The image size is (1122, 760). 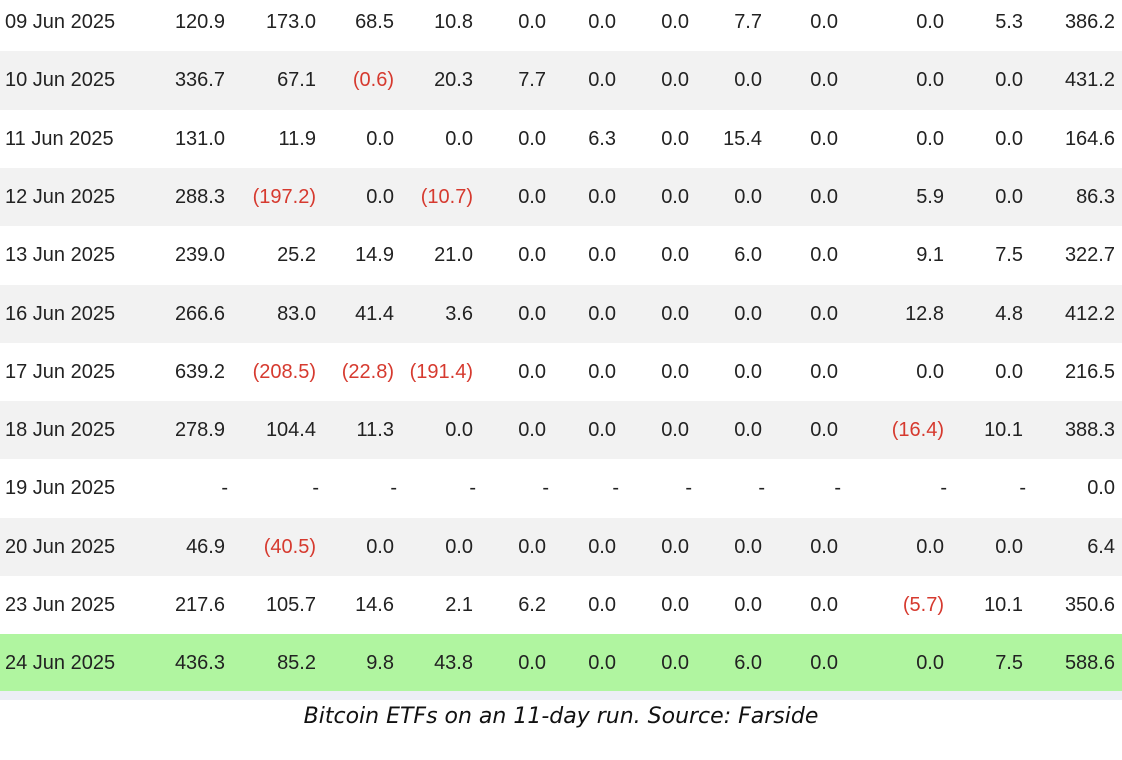 I want to click on value-cell: 336.7, so click(x=199, y=80).